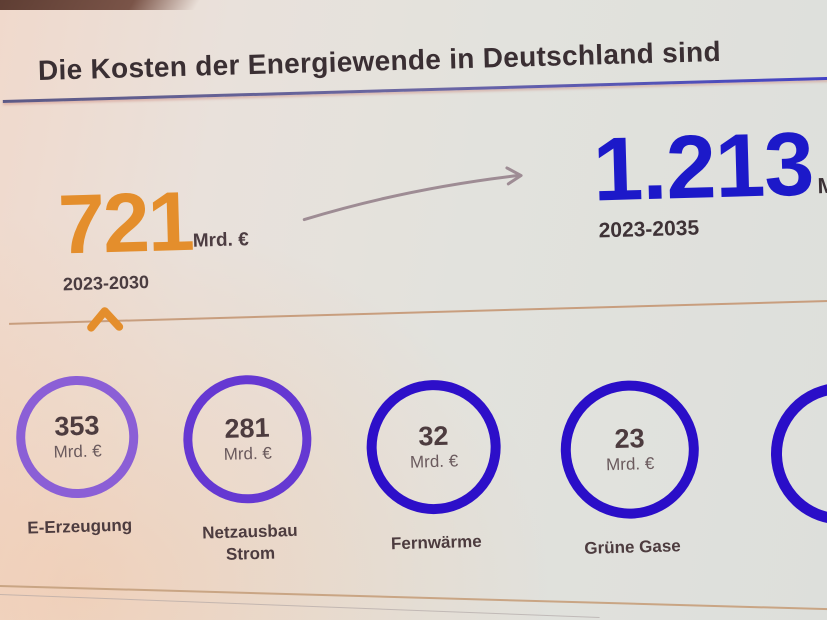  I want to click on total-2030-period: 2023-2030, so click(106, 283).